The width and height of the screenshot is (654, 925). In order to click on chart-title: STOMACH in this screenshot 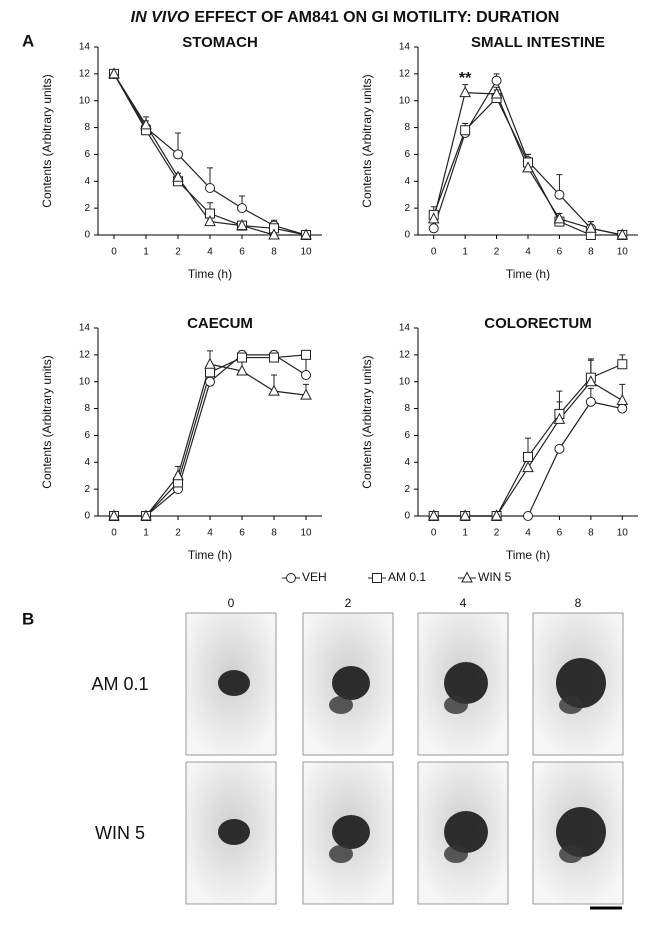, I will do `click(220, 42)`.